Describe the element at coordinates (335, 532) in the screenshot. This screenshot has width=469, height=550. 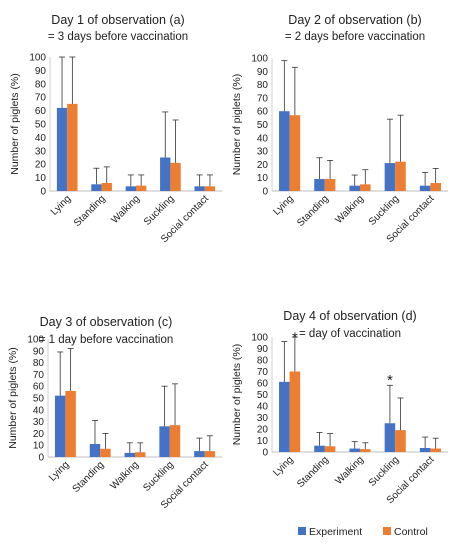
I see `legend-label: Experiment` at that location.